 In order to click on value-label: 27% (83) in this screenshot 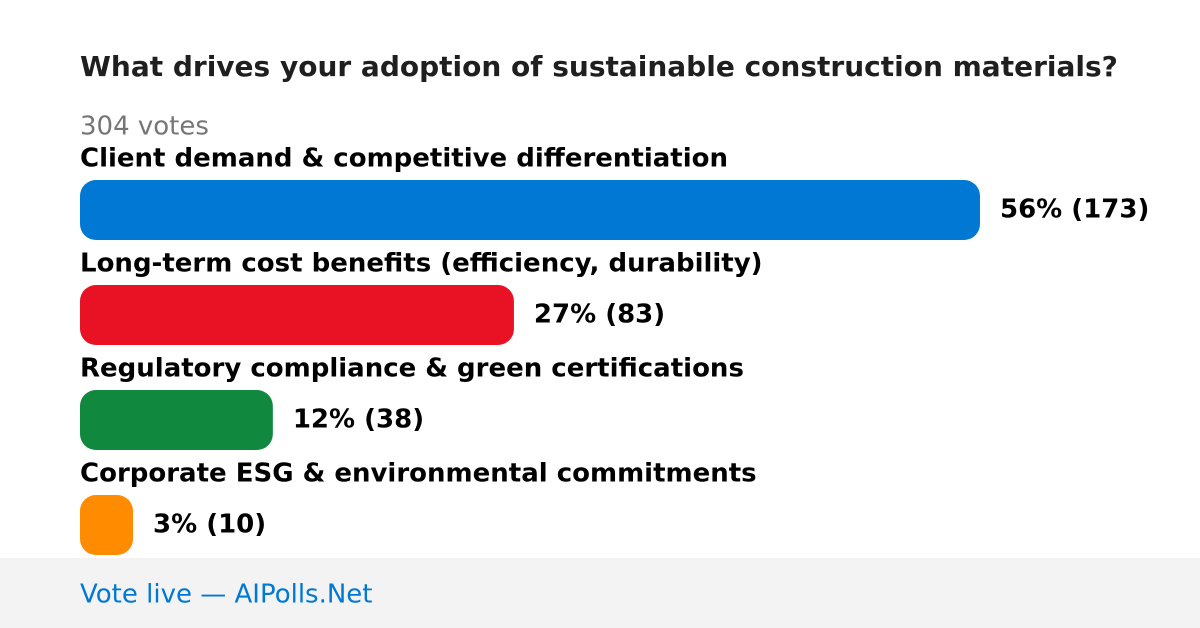, I will do `click(599, 315)`.